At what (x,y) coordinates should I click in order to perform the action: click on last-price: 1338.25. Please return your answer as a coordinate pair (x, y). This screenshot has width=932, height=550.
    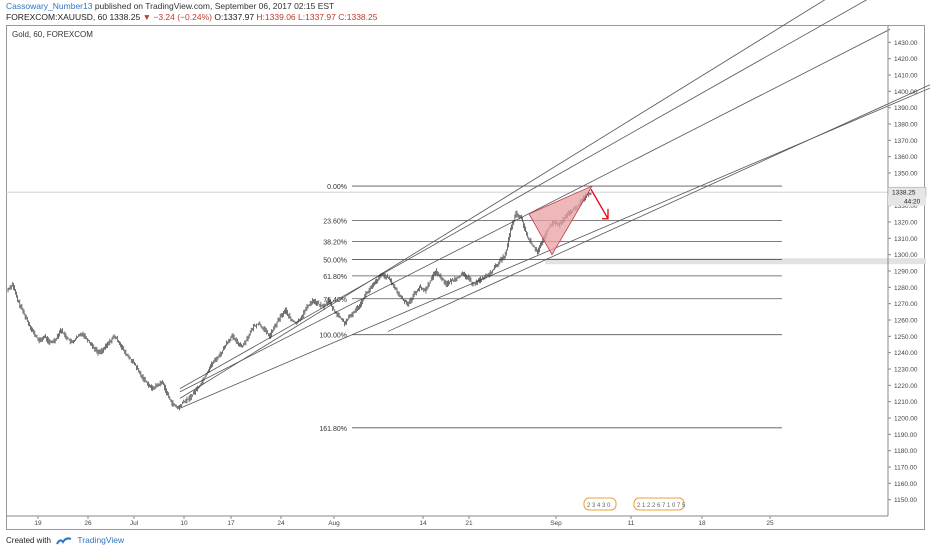
    Looking at the image, I should click on (125, 17).